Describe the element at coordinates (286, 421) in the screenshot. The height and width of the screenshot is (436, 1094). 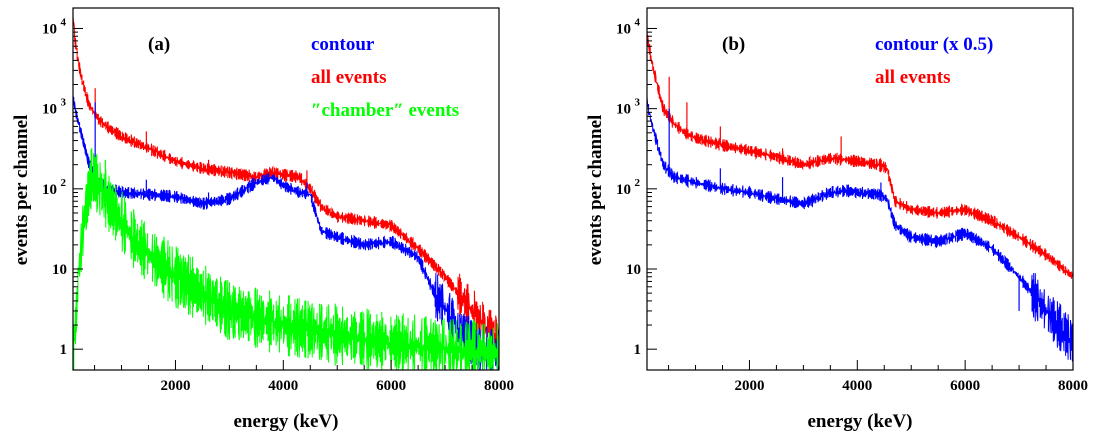
I see `x-axis-title-a: energy (keV)` at that location.